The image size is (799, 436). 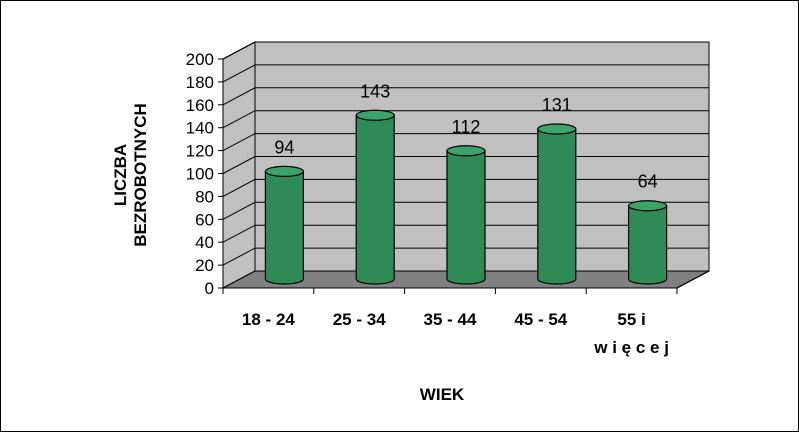 I want to click on x-axis-title: WIEK, so click(x=442, y=394).